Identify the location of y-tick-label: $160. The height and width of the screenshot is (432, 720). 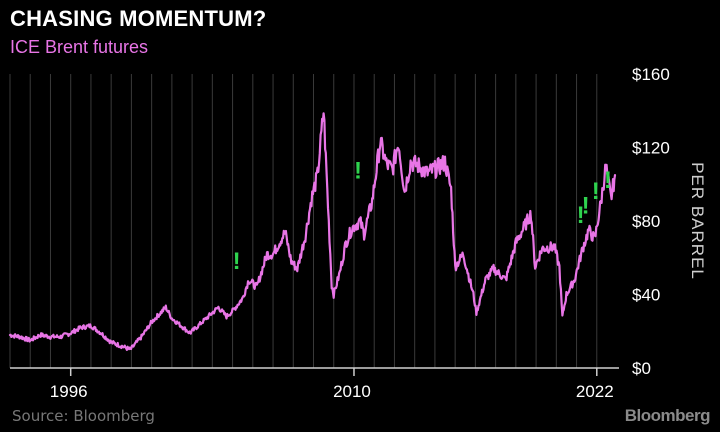
(651, 74).